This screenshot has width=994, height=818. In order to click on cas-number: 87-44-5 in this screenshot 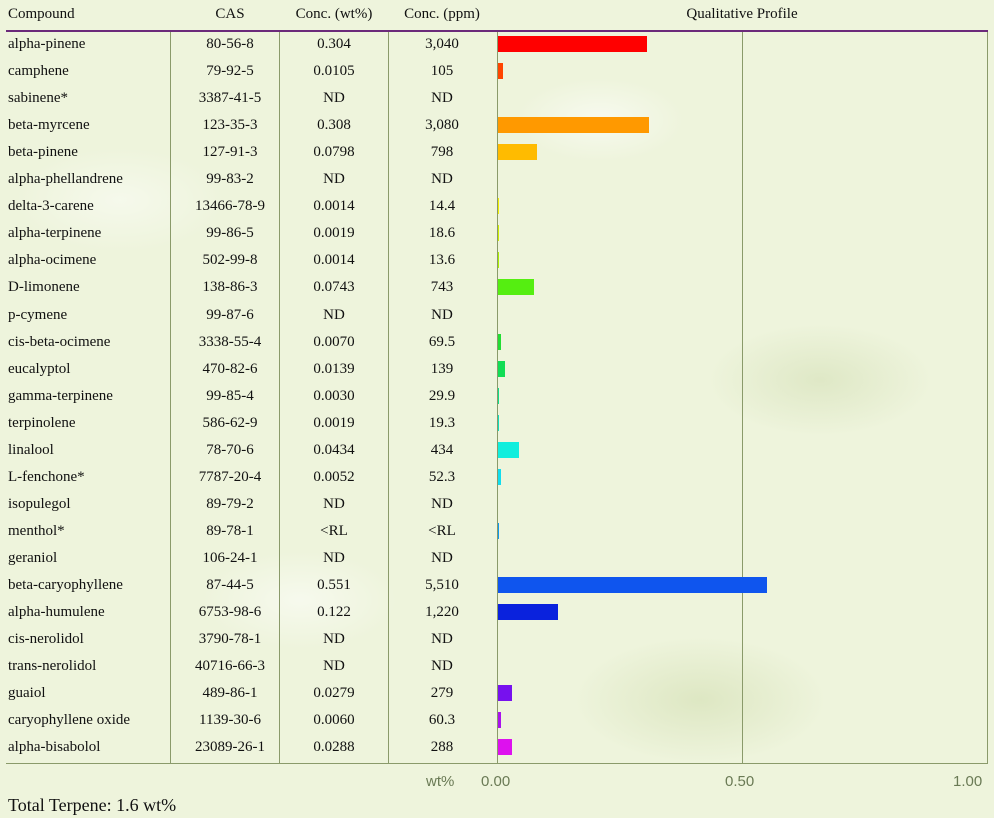, I will do `click(230, 585)`.